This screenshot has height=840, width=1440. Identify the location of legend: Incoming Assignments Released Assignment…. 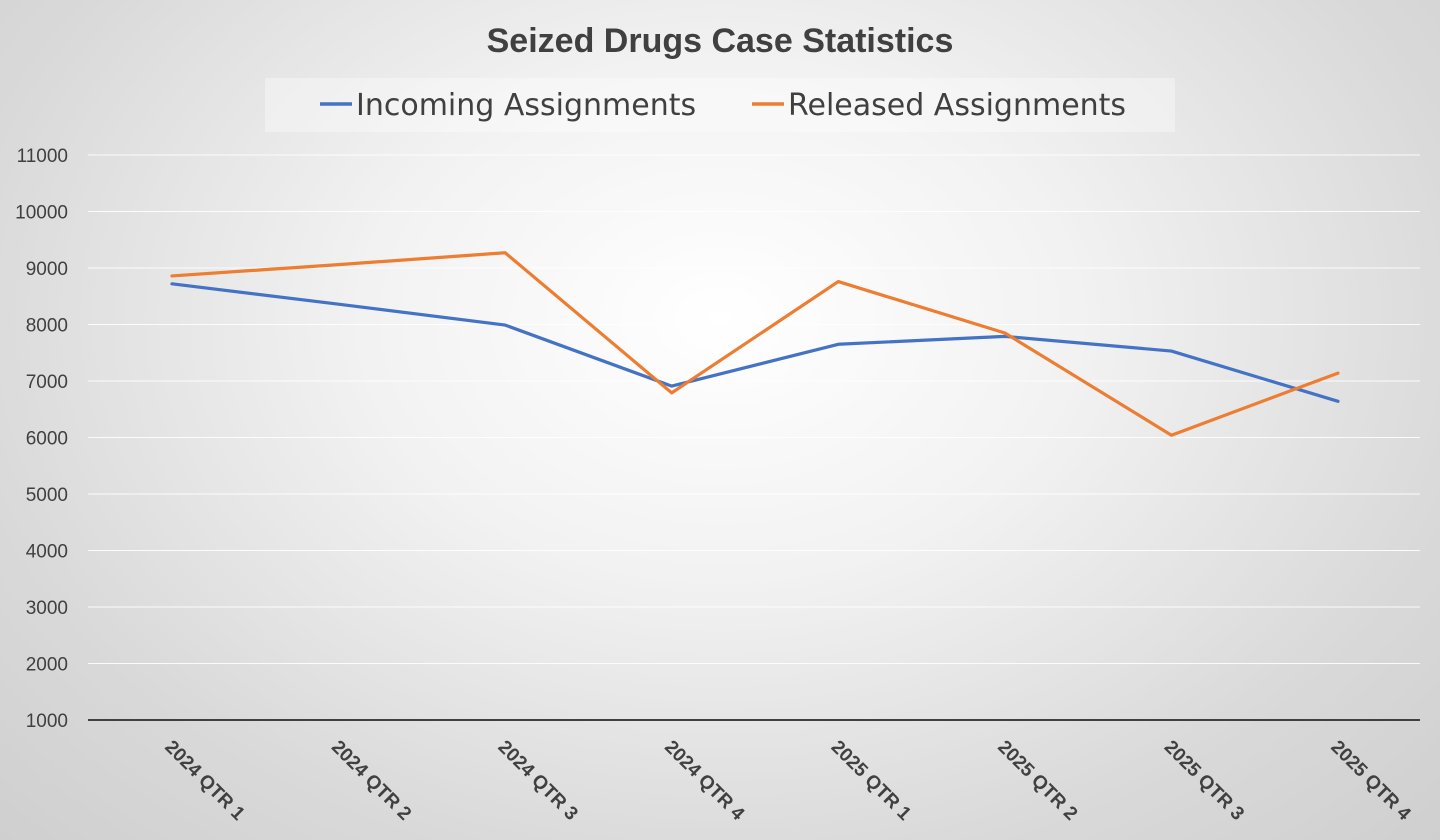
(723, 105).